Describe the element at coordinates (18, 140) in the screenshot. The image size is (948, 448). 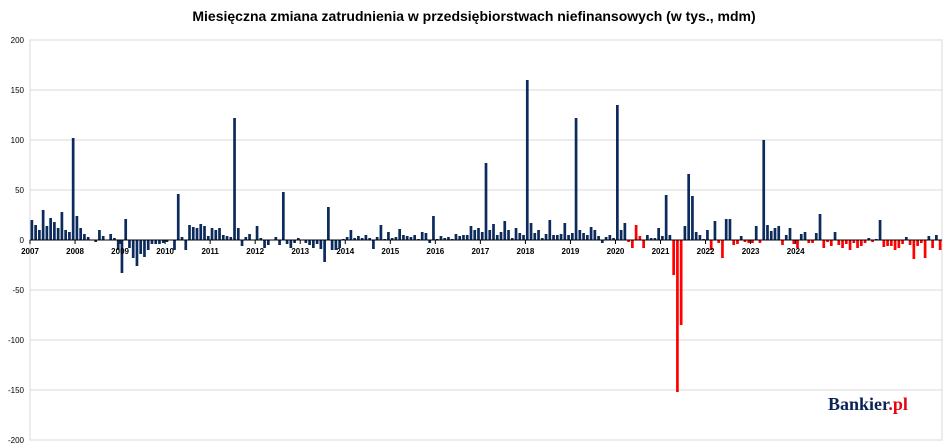
I see `y-tick-label: 100` at that location.